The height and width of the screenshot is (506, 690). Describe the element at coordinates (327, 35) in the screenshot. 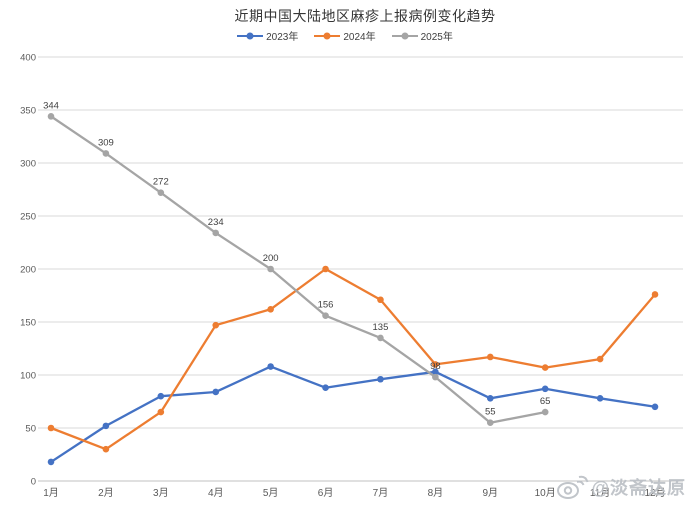

I see `legend-marker-2024-icon` at that location.